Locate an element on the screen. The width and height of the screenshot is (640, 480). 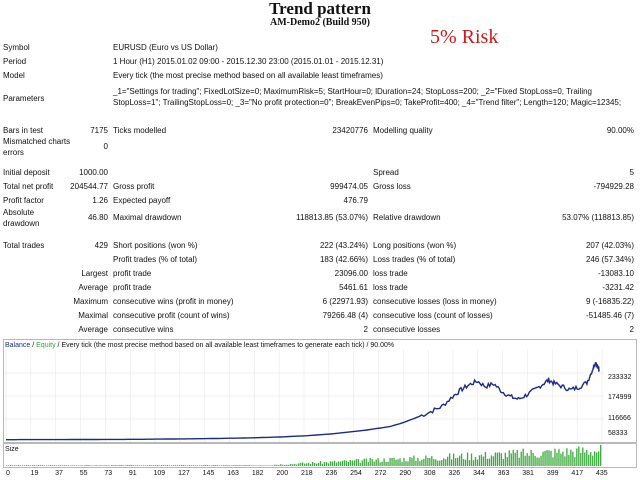
reldd-value: 53.07% (118813.85) is located at coordinates (598, 217).